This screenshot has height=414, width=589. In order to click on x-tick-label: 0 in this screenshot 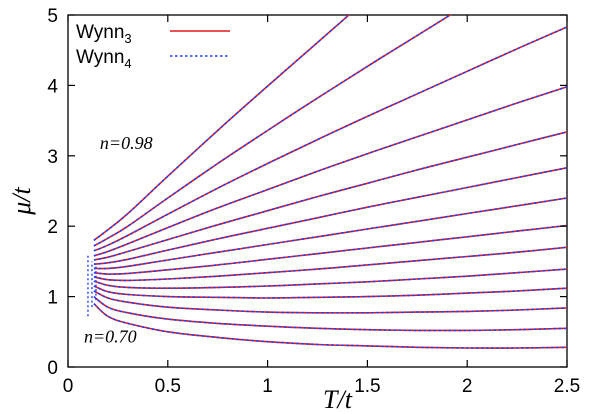, I will do `click(68, 386)`.